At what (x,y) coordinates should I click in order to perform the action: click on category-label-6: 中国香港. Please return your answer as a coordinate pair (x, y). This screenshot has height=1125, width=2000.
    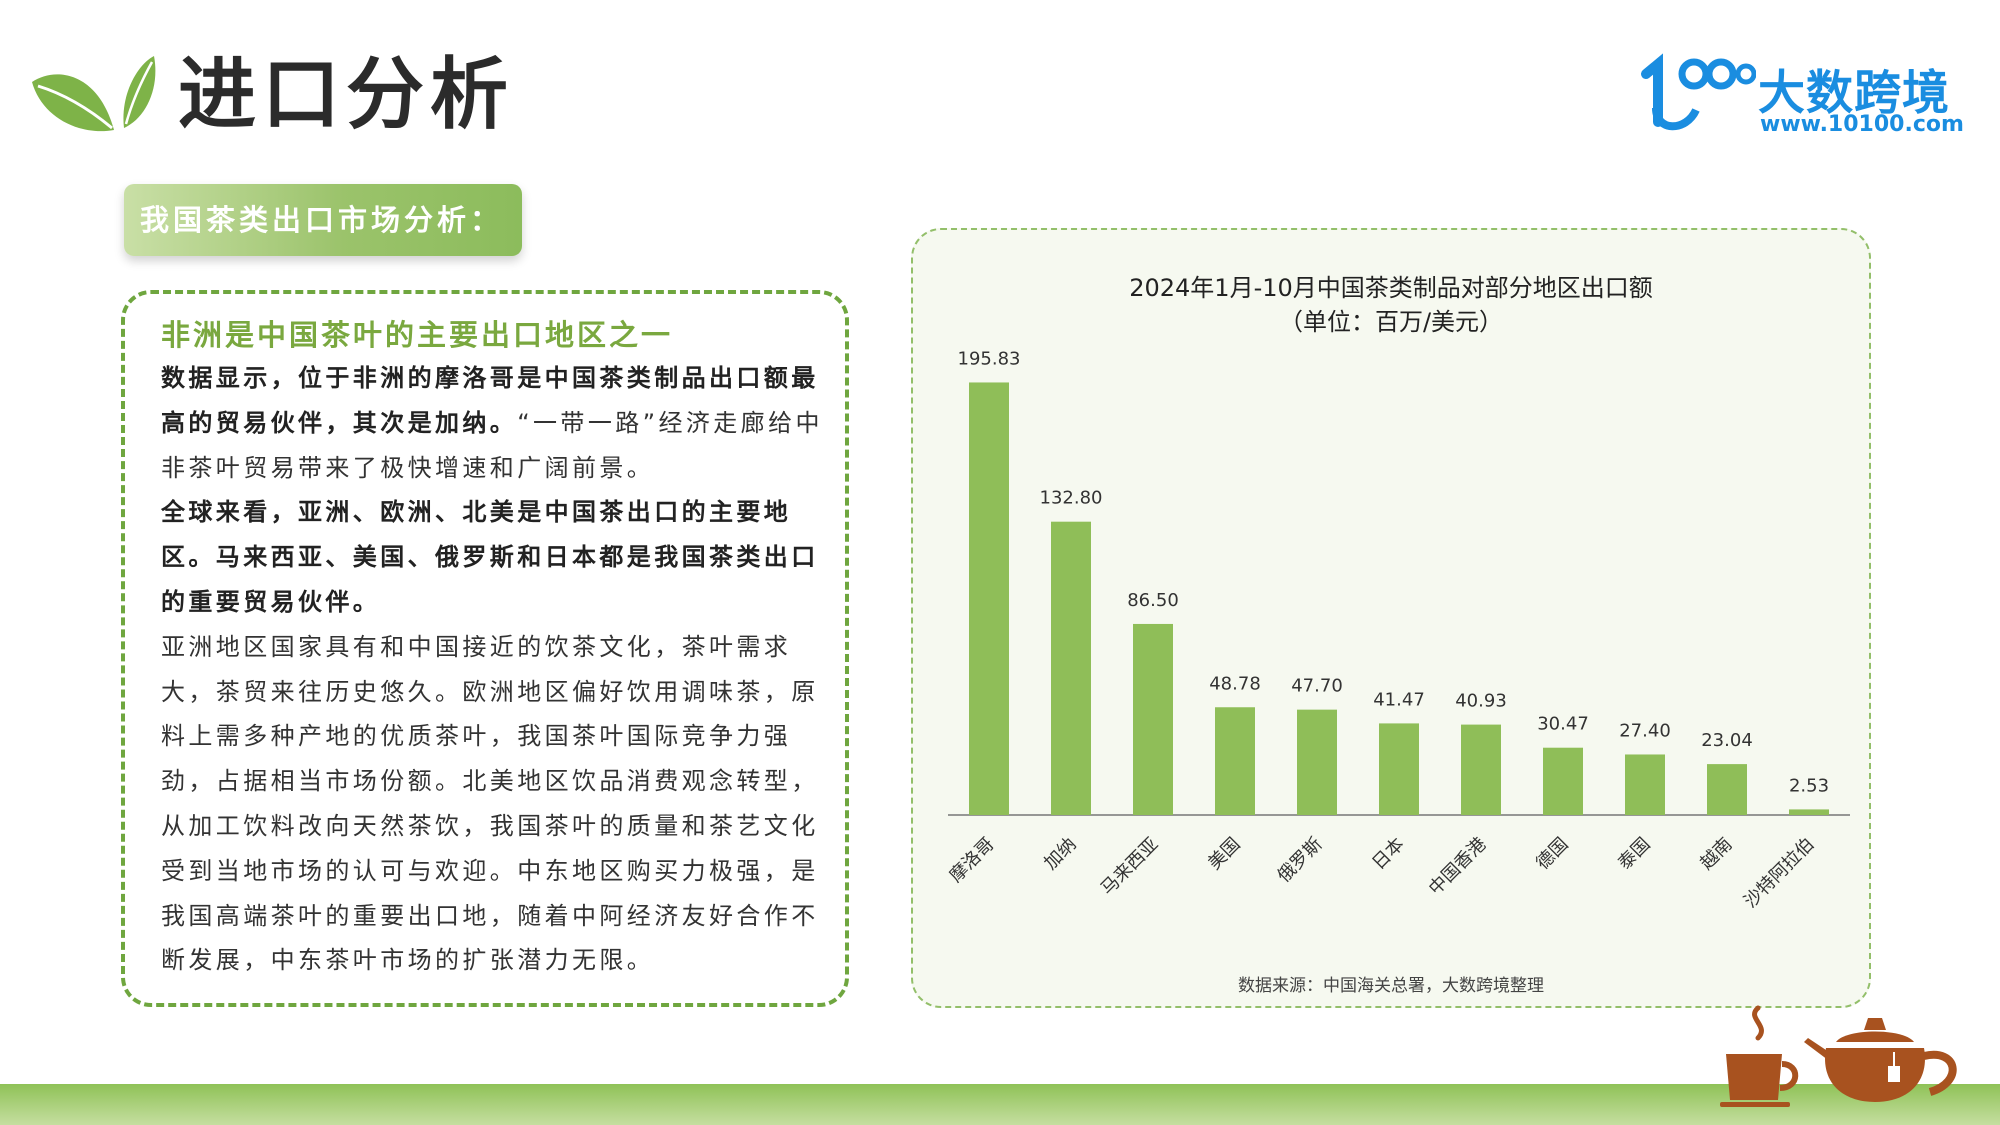
    Looking at the image, I should click on (1458, 867).